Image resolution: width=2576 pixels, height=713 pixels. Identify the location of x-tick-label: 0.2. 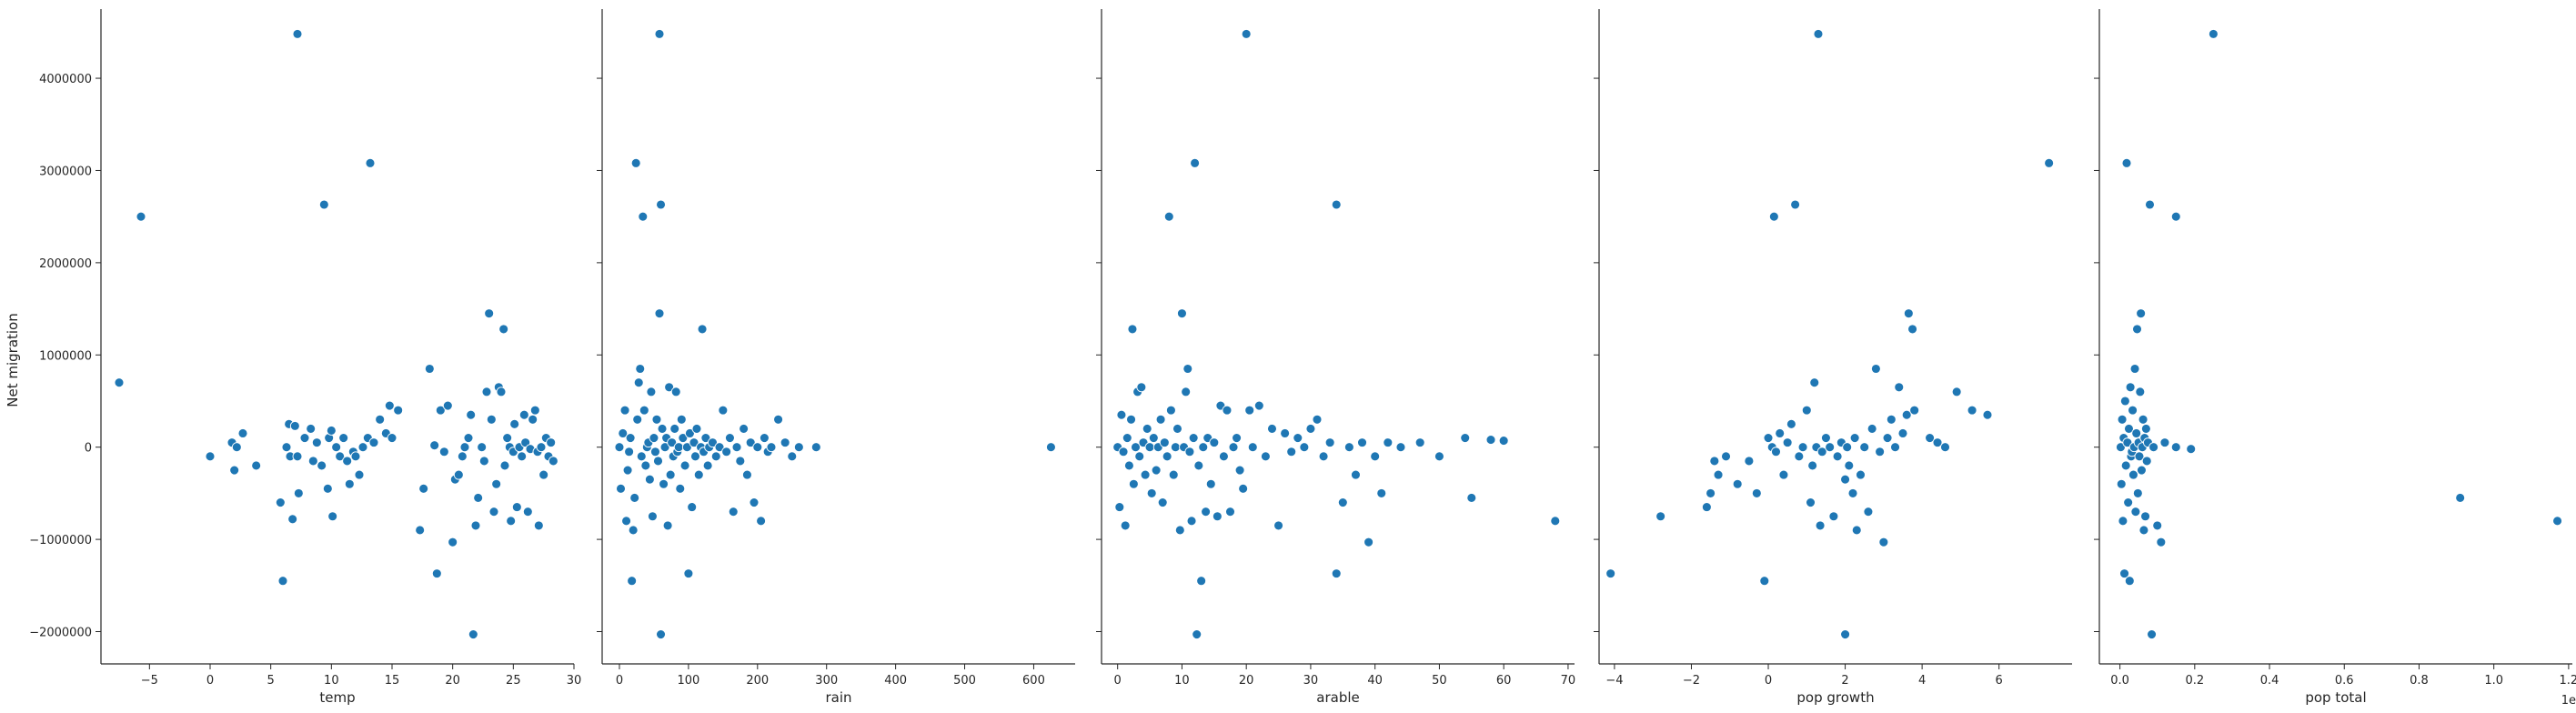
(2194, 681).